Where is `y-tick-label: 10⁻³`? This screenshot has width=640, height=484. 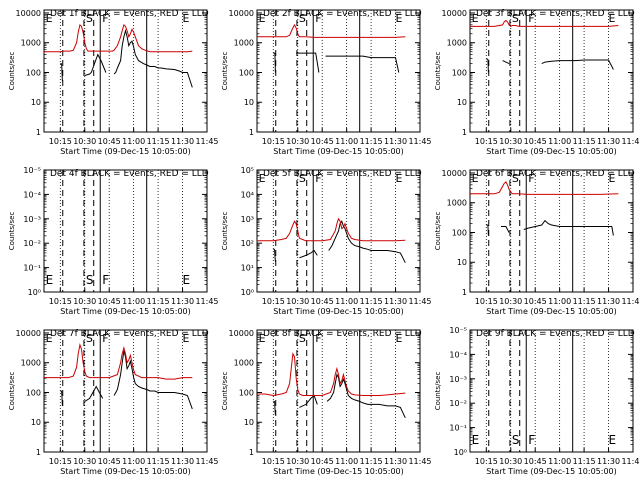
y-tick-label: 10⁻³ is located at coordinates (32, 219).